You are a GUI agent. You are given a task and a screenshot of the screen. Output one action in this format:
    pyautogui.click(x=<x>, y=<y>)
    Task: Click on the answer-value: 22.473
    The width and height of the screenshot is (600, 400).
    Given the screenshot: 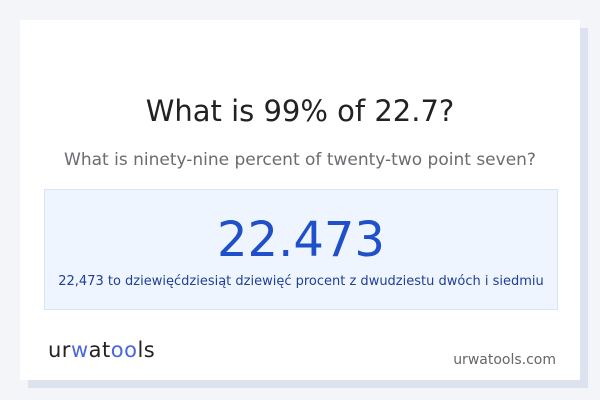 What is the action you would take?
    pyautogui.click(x=301, y=240)
    